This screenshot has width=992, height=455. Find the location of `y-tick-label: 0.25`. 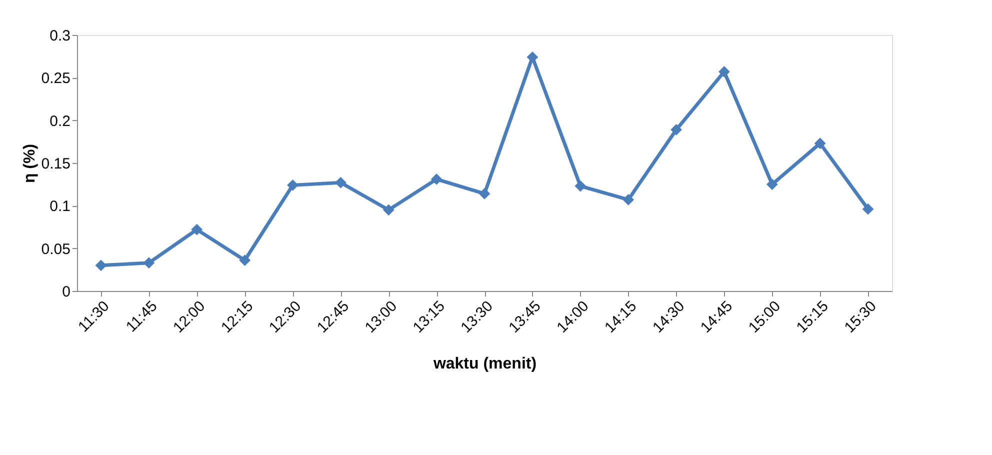

y-tick-label: 0.25 is located at coordinates (55, 79).